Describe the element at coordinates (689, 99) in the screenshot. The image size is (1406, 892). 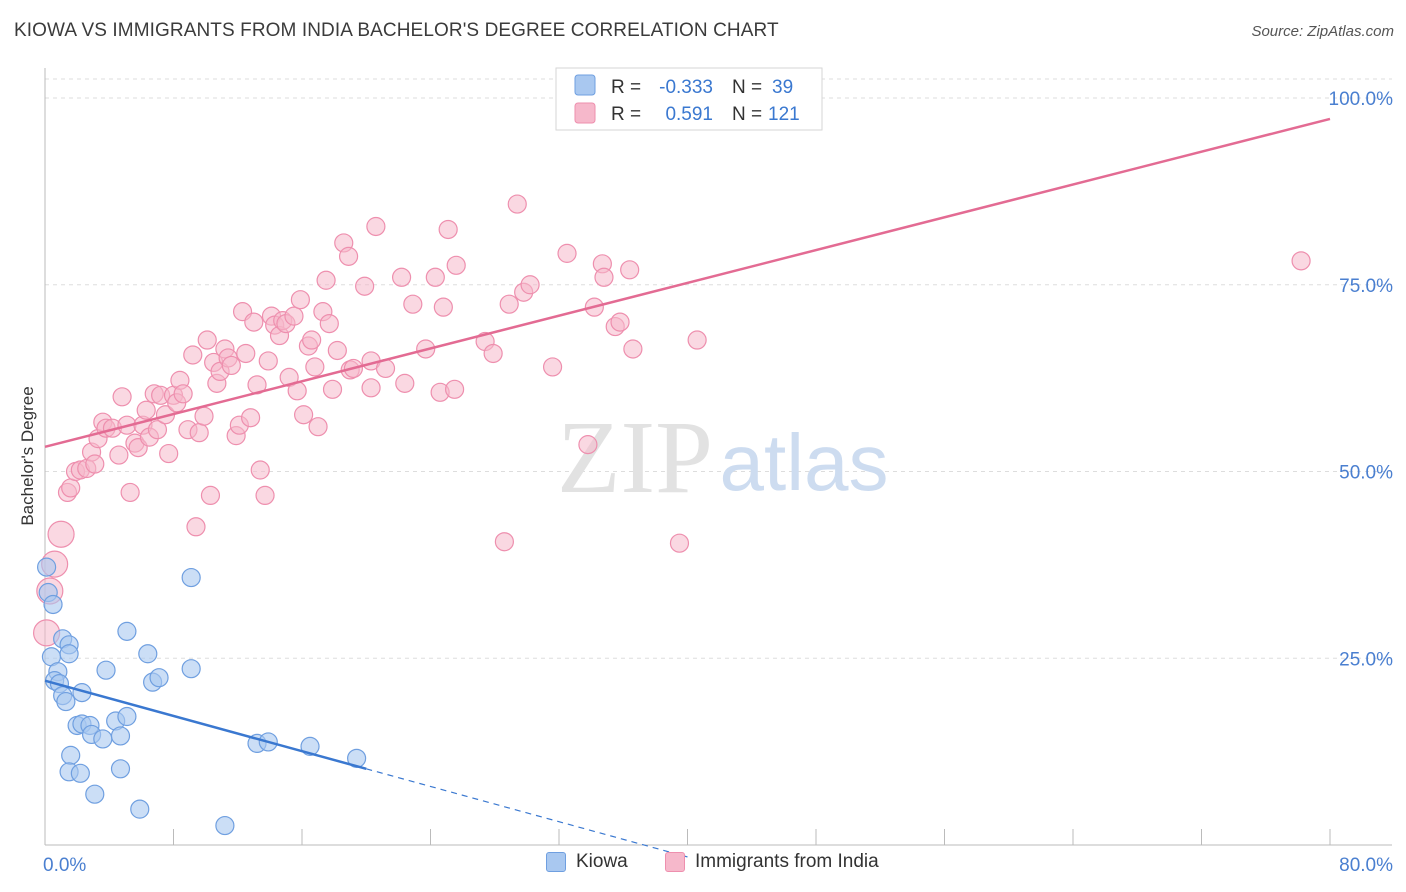
I see `correlation-legend: R = -0.333 N = 39 R = 0.591 N = 121` at that location.